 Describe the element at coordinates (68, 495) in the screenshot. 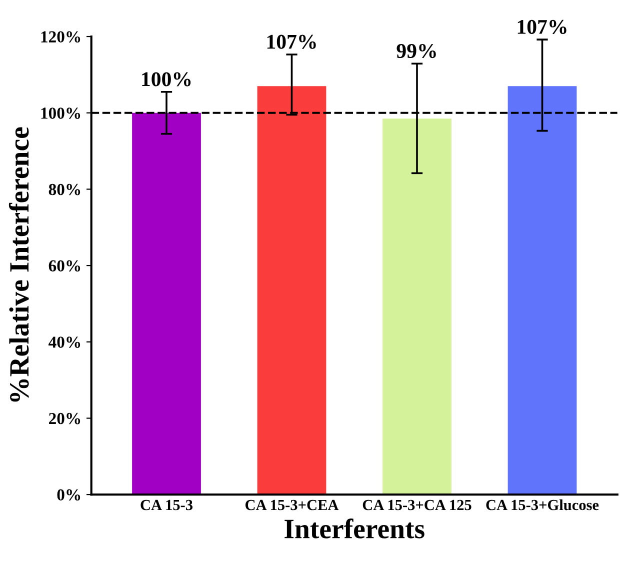

I see `y-tick-label: 0%` at that location.